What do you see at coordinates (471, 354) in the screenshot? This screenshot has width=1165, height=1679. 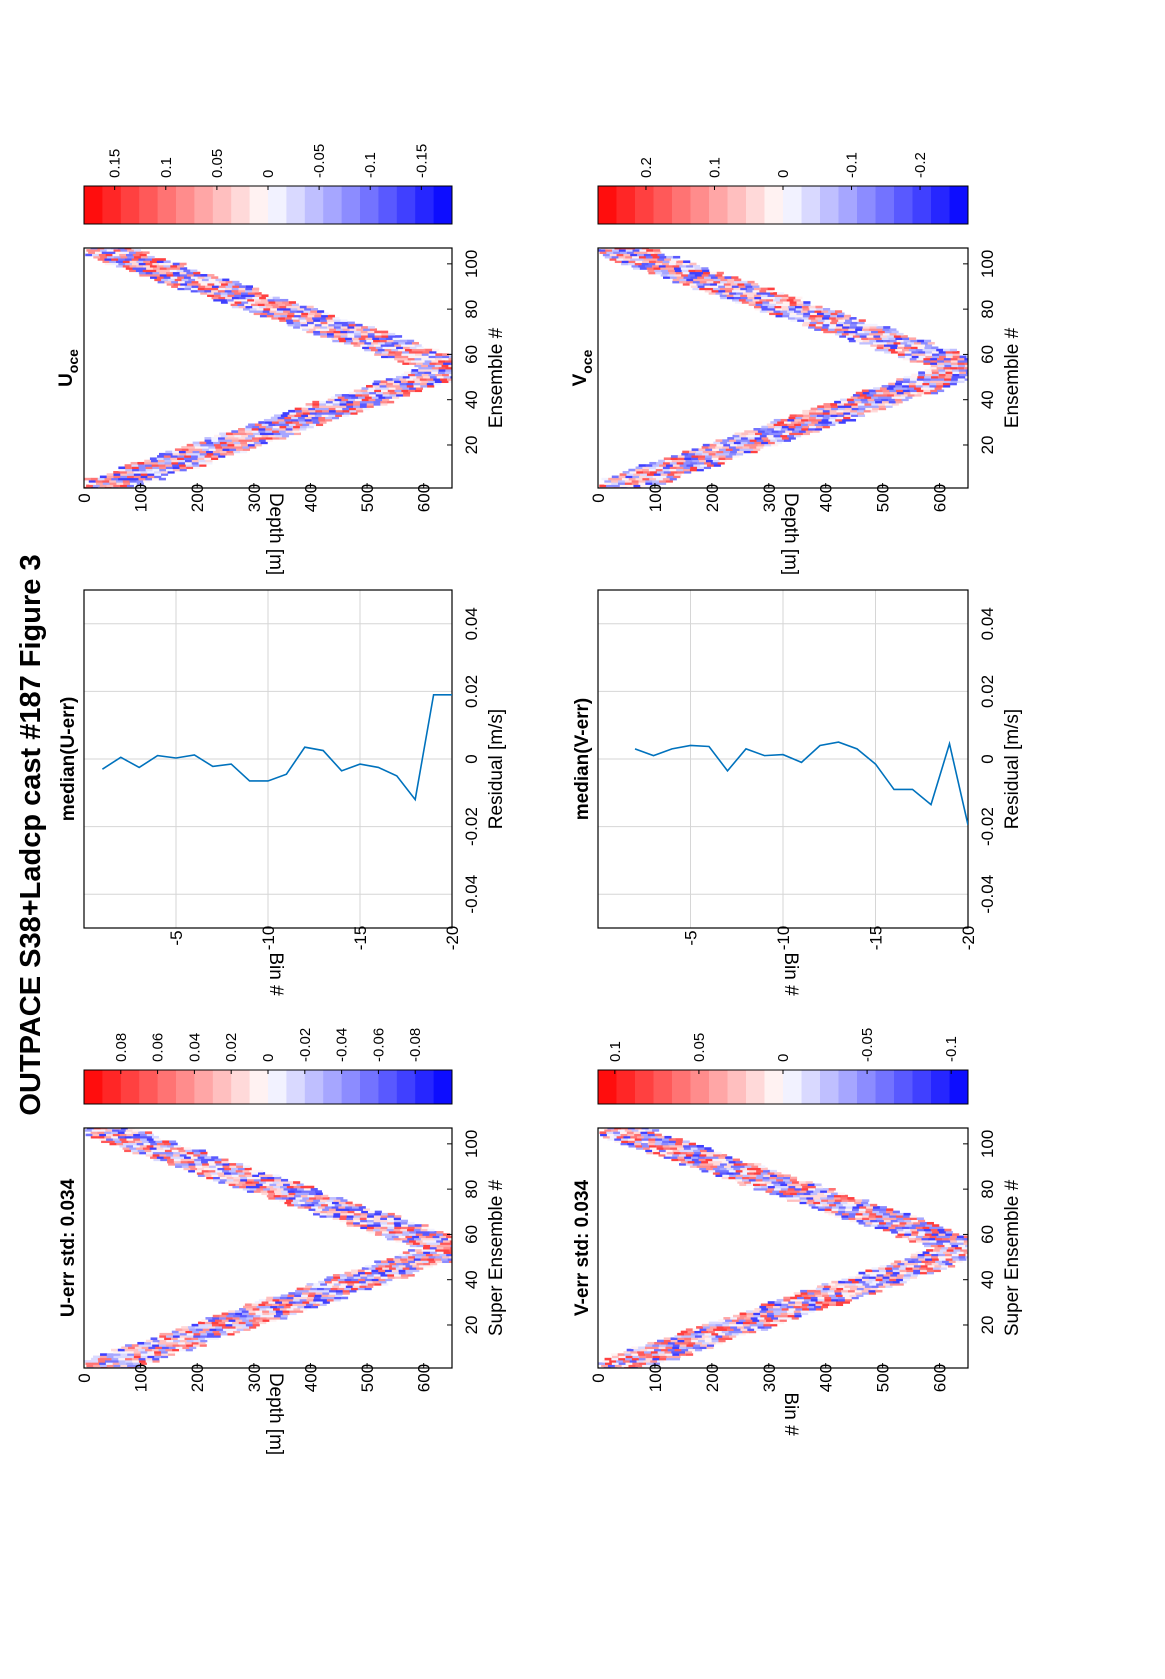 I see `ensemble-tick-label: 60` at bounding box center [471, 354].